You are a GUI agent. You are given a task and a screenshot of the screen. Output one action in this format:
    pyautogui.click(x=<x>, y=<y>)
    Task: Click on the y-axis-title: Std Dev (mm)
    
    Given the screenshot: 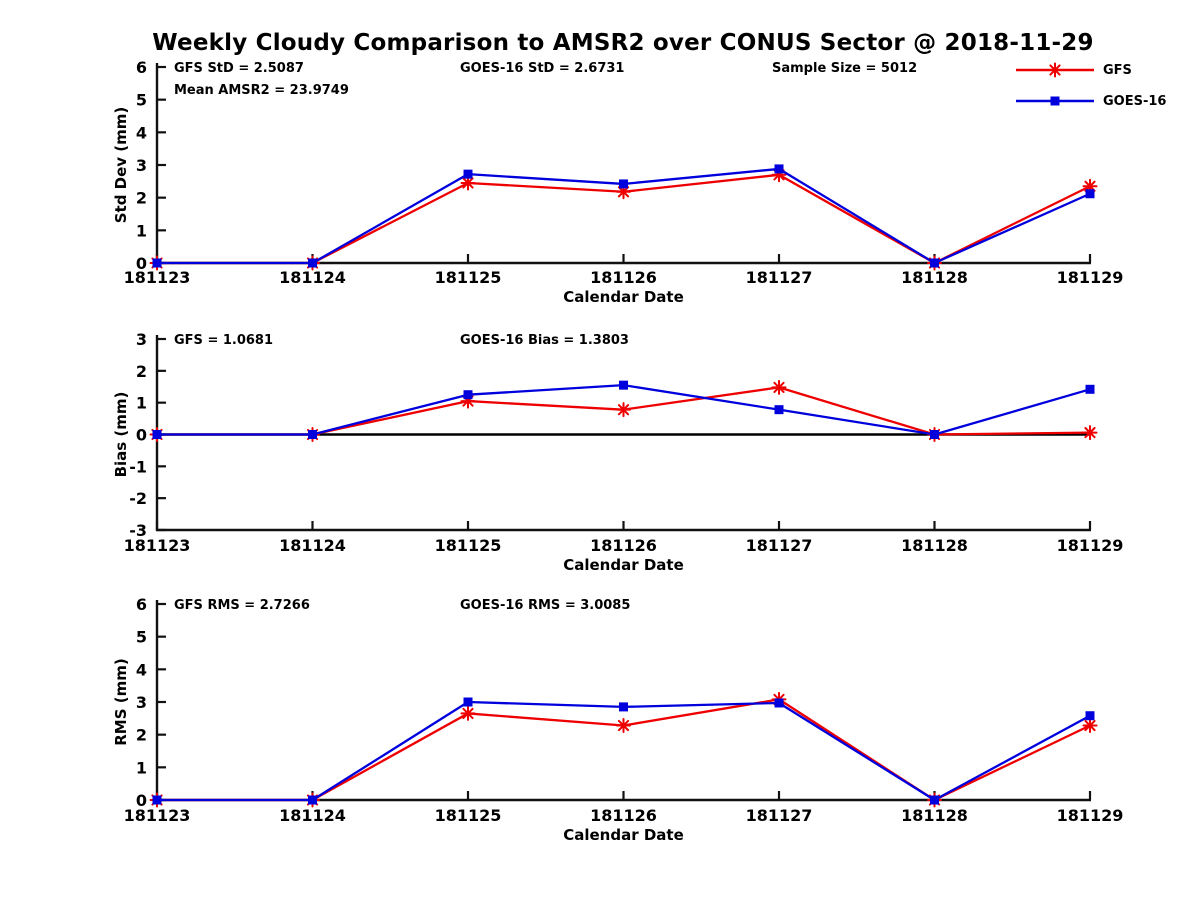 What is the action you would take?
    pyautogui.click(x=121, y=165)
    